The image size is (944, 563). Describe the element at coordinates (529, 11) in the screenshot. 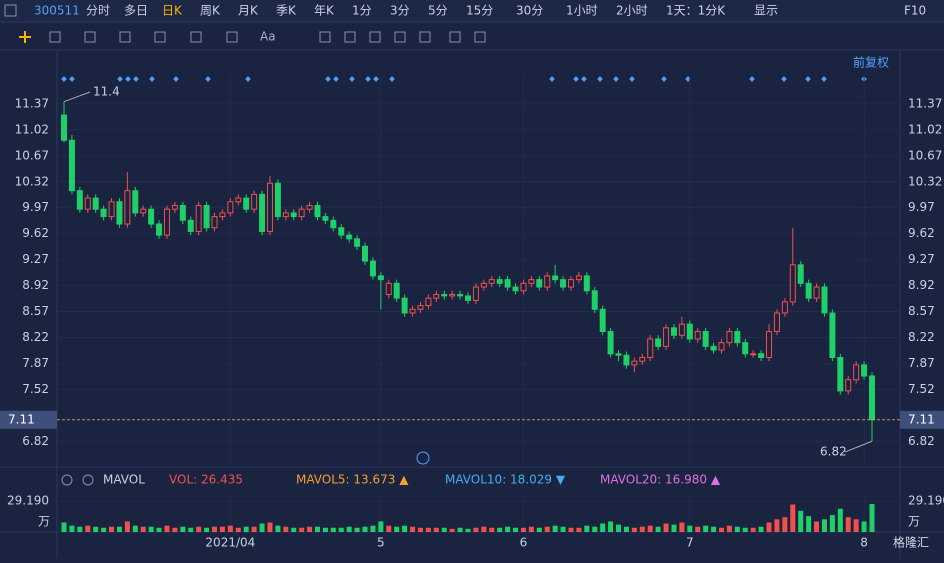

I see `period-tab: 30分` at that location.